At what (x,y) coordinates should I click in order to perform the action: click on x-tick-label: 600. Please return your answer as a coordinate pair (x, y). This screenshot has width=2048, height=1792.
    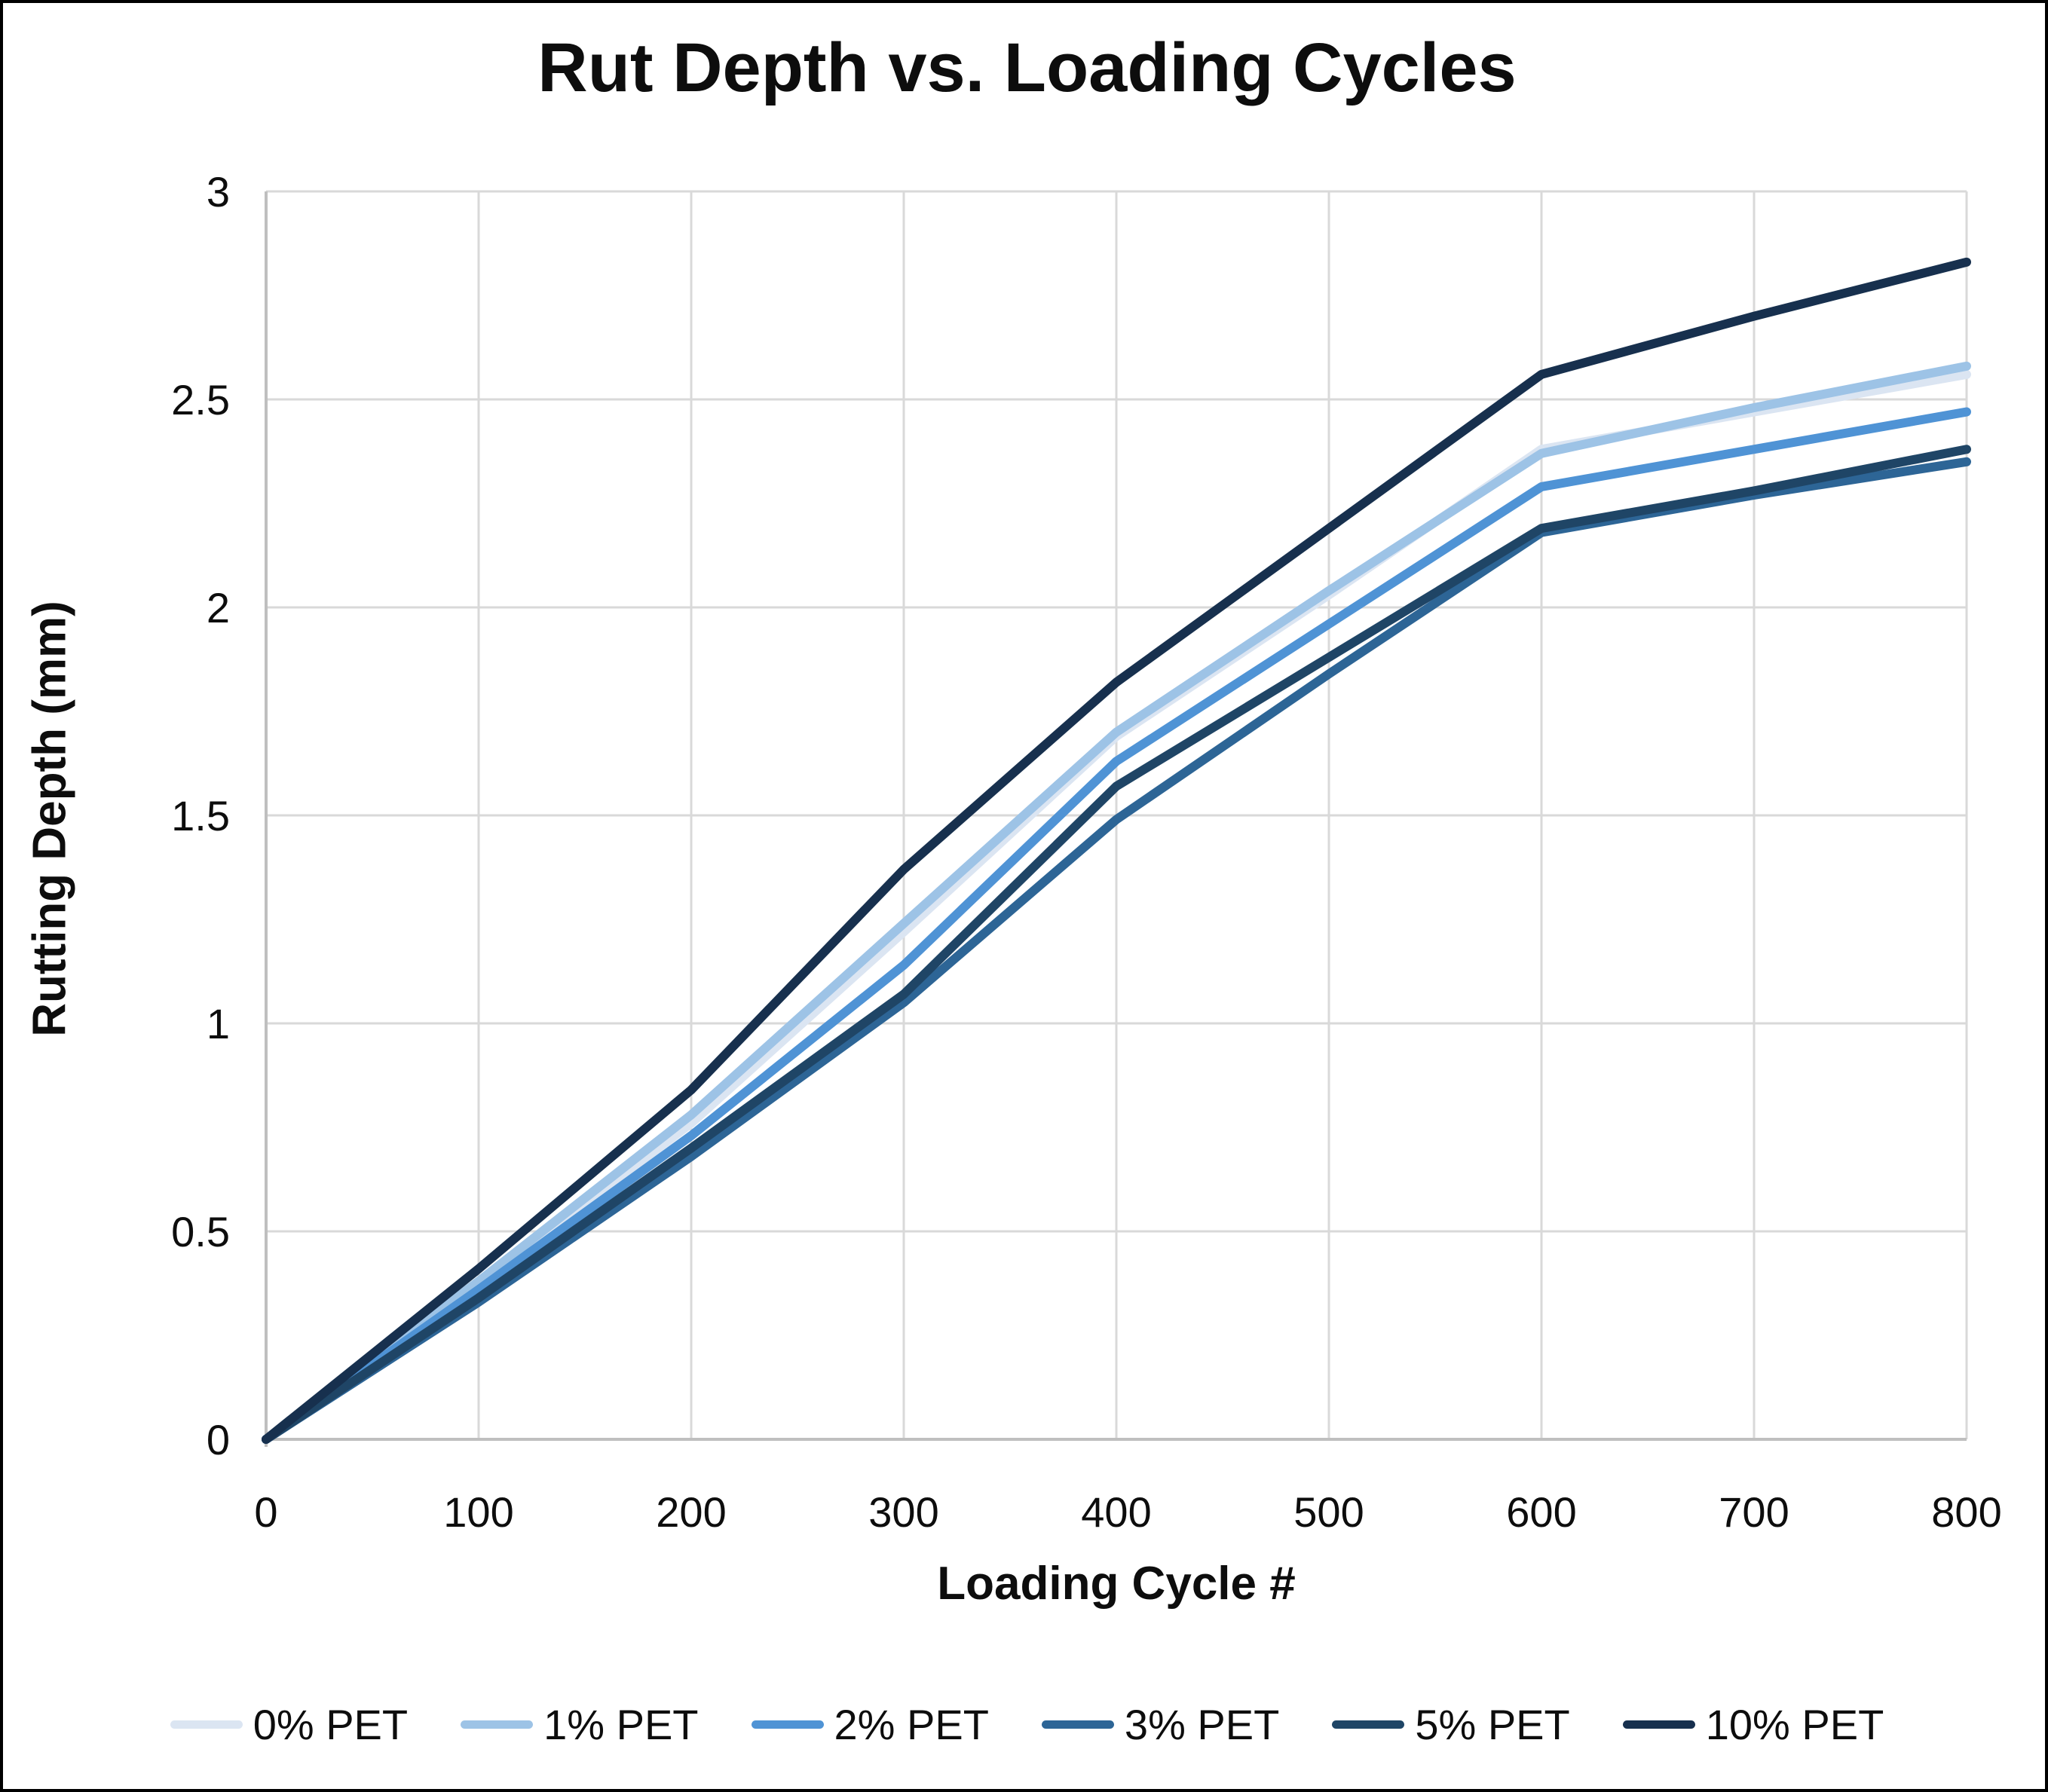
    Looking at the image, I should click on (1541, 1512).